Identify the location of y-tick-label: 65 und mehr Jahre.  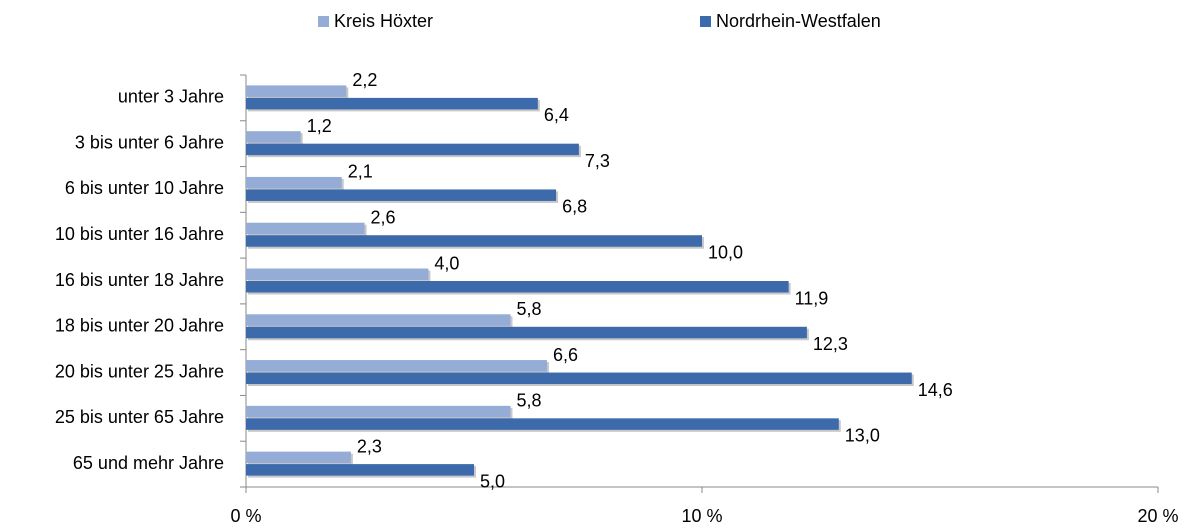
(148, 463).